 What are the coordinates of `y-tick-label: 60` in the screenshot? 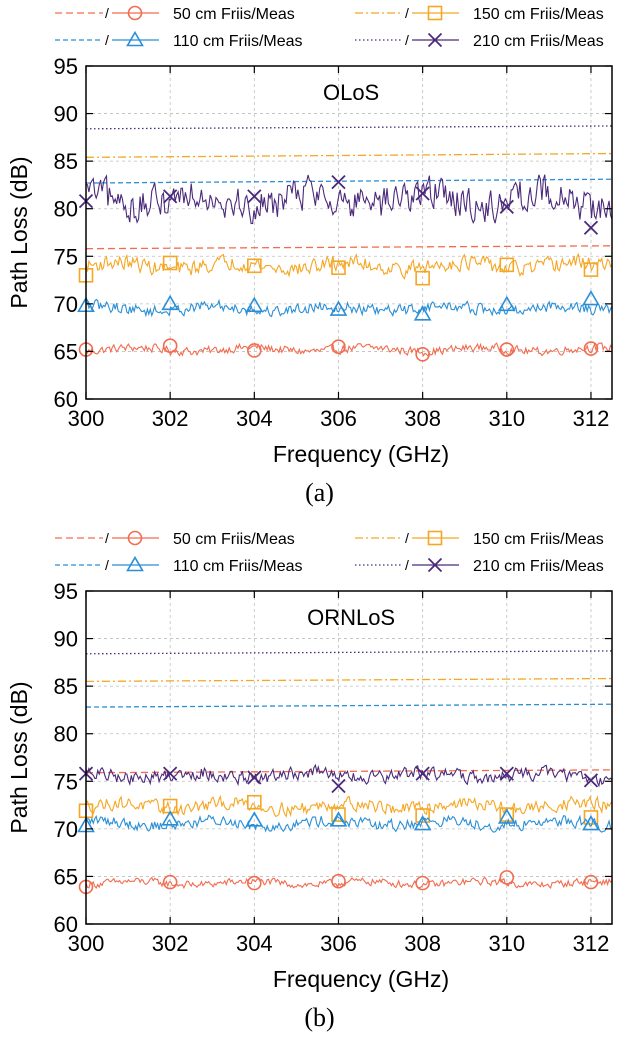 It's located at (66, 924).